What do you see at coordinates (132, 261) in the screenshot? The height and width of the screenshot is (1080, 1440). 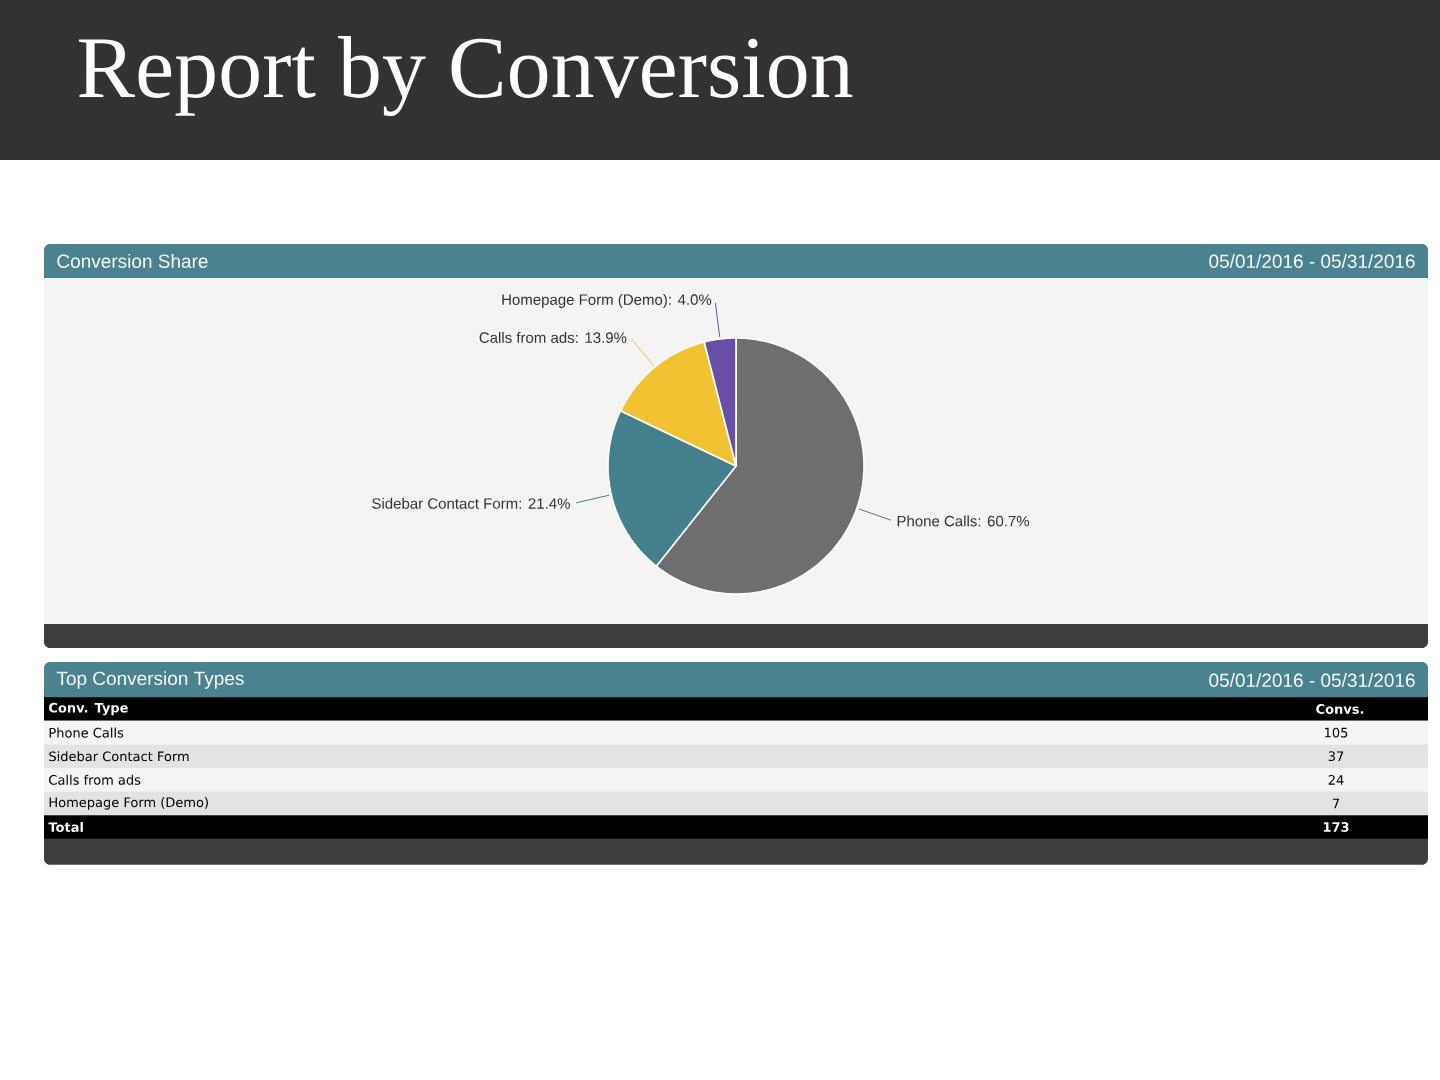 I see `text: Conversion Share` at bounding box center [132, 261].